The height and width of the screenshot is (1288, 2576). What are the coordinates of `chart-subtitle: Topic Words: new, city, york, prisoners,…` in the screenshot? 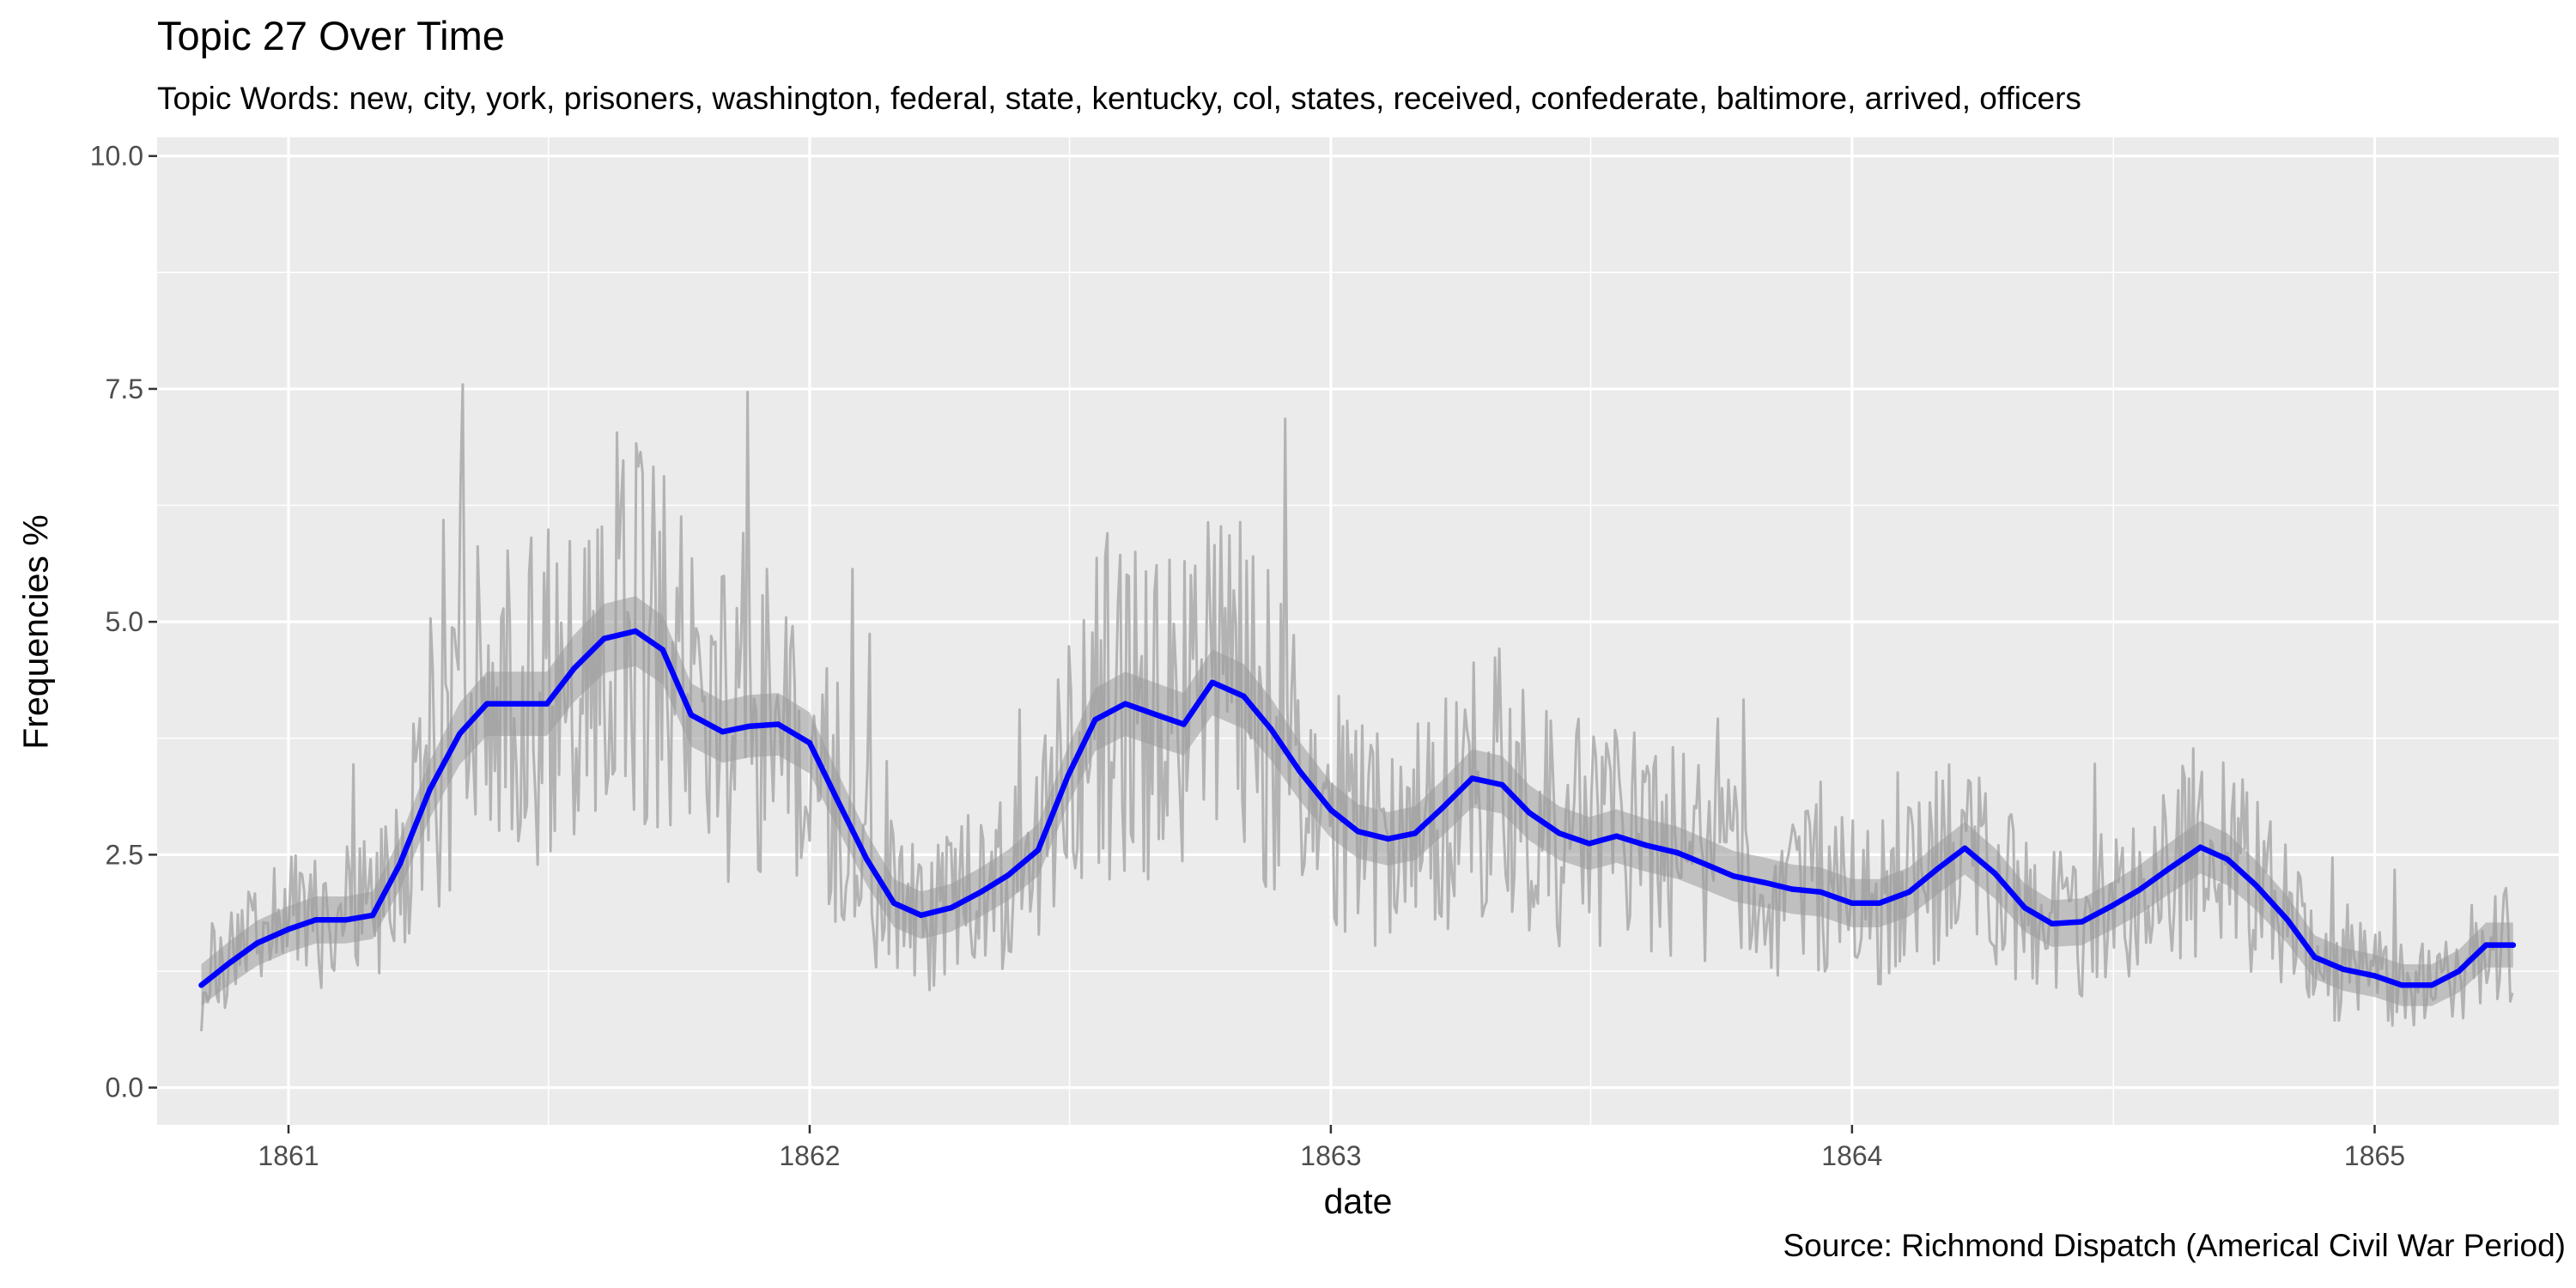 It's located at (1119, 98).